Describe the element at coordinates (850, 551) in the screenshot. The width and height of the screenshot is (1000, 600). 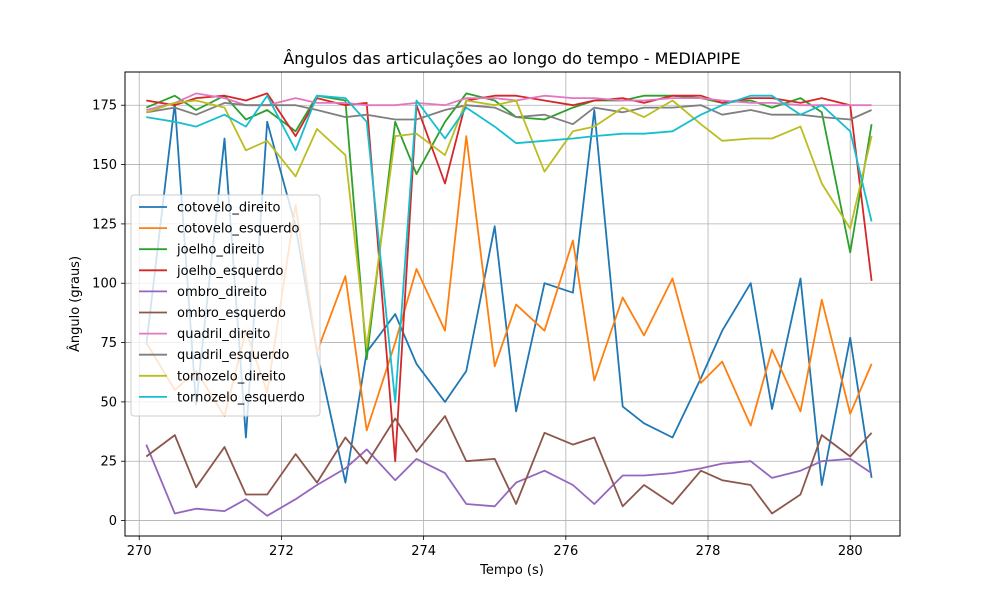
I see `x-tick-label: 280` at that location.